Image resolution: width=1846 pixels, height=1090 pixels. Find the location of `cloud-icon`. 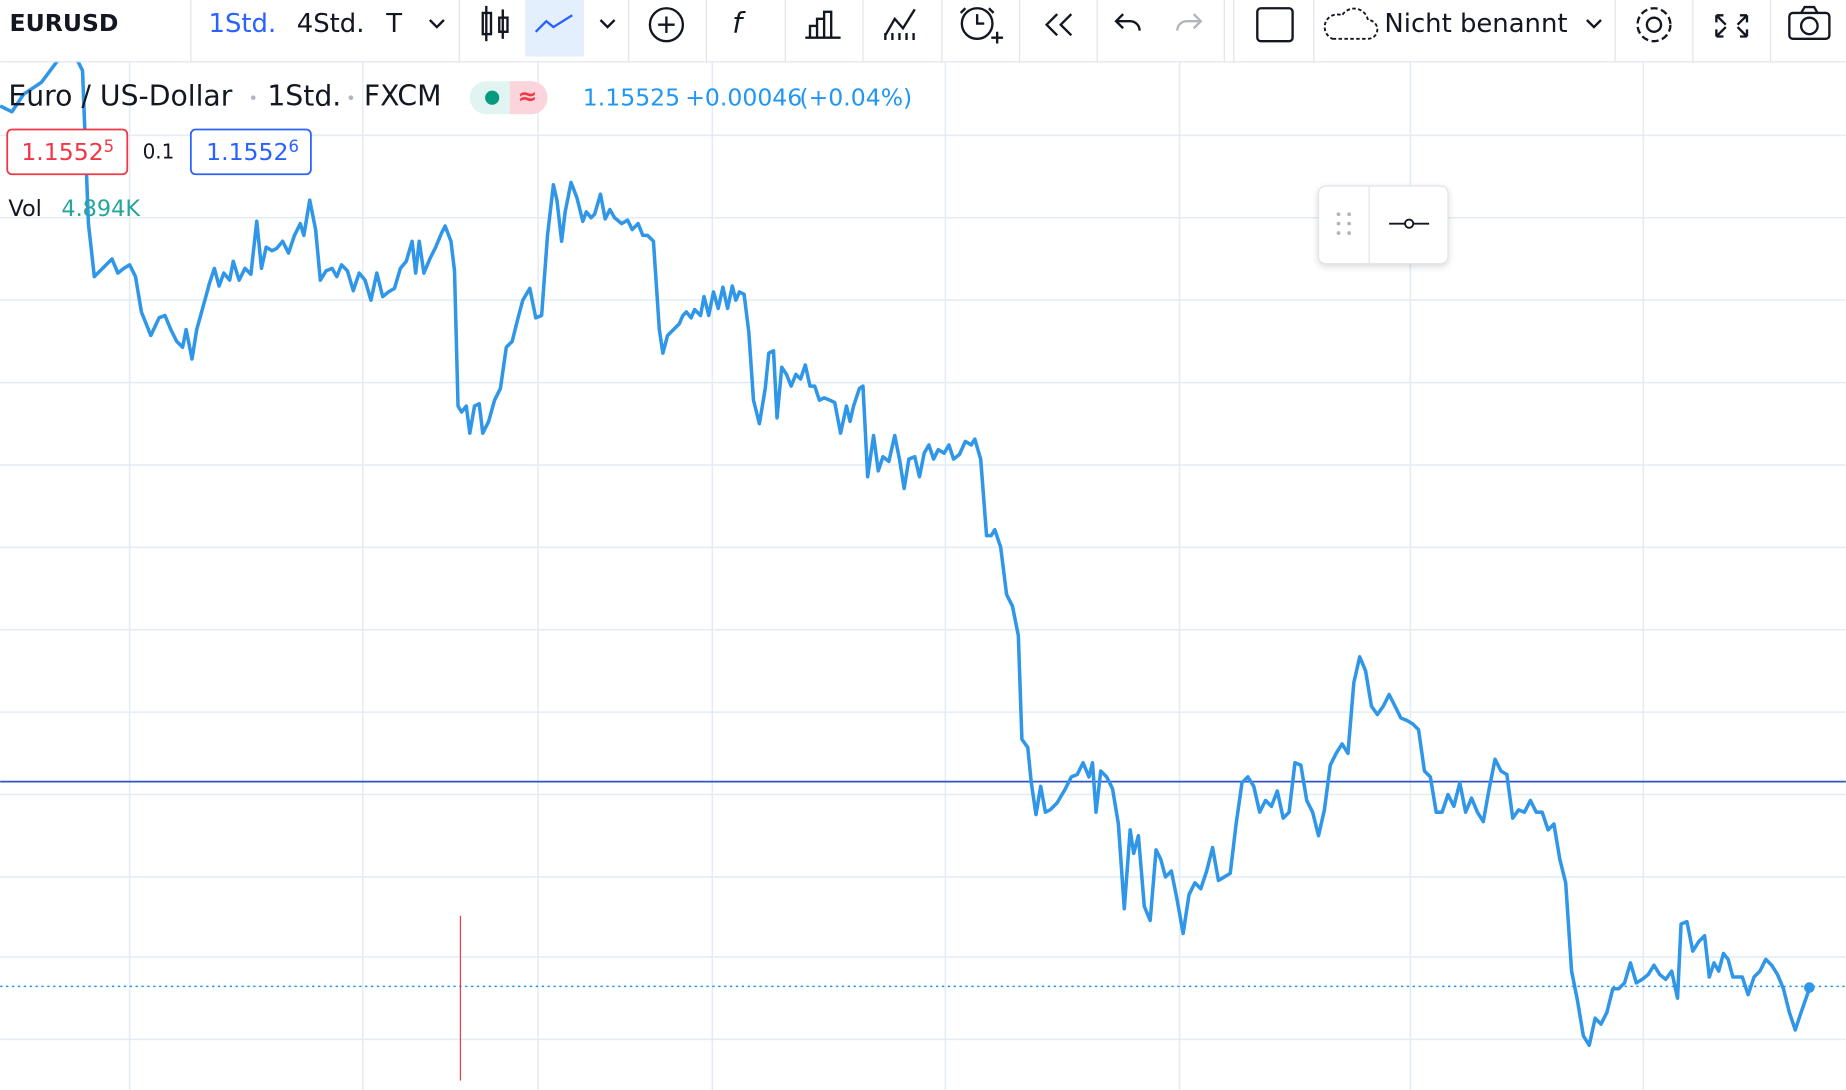

cloud-icon is located at coordinates (1351, 23).